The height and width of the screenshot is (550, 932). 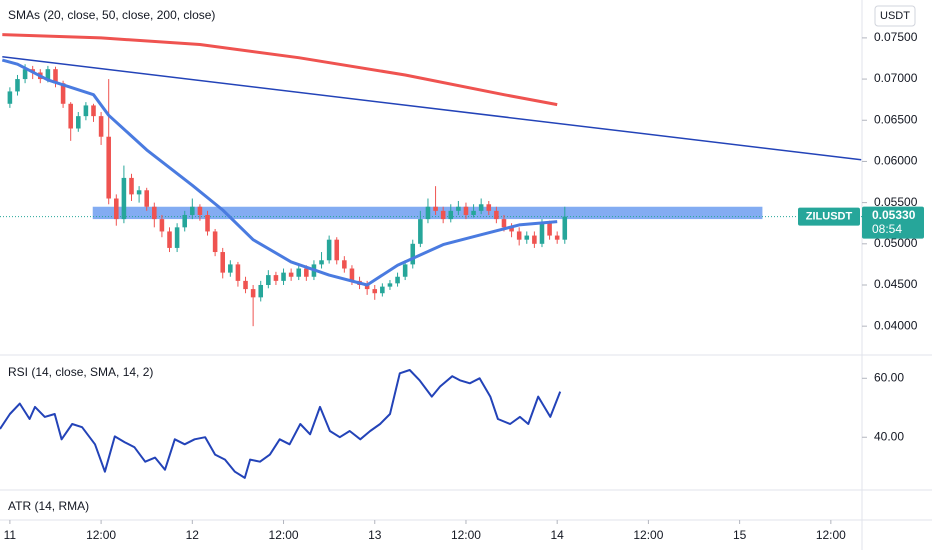 I want to click on x-tick-label: 11, so click(x=10, y=535).